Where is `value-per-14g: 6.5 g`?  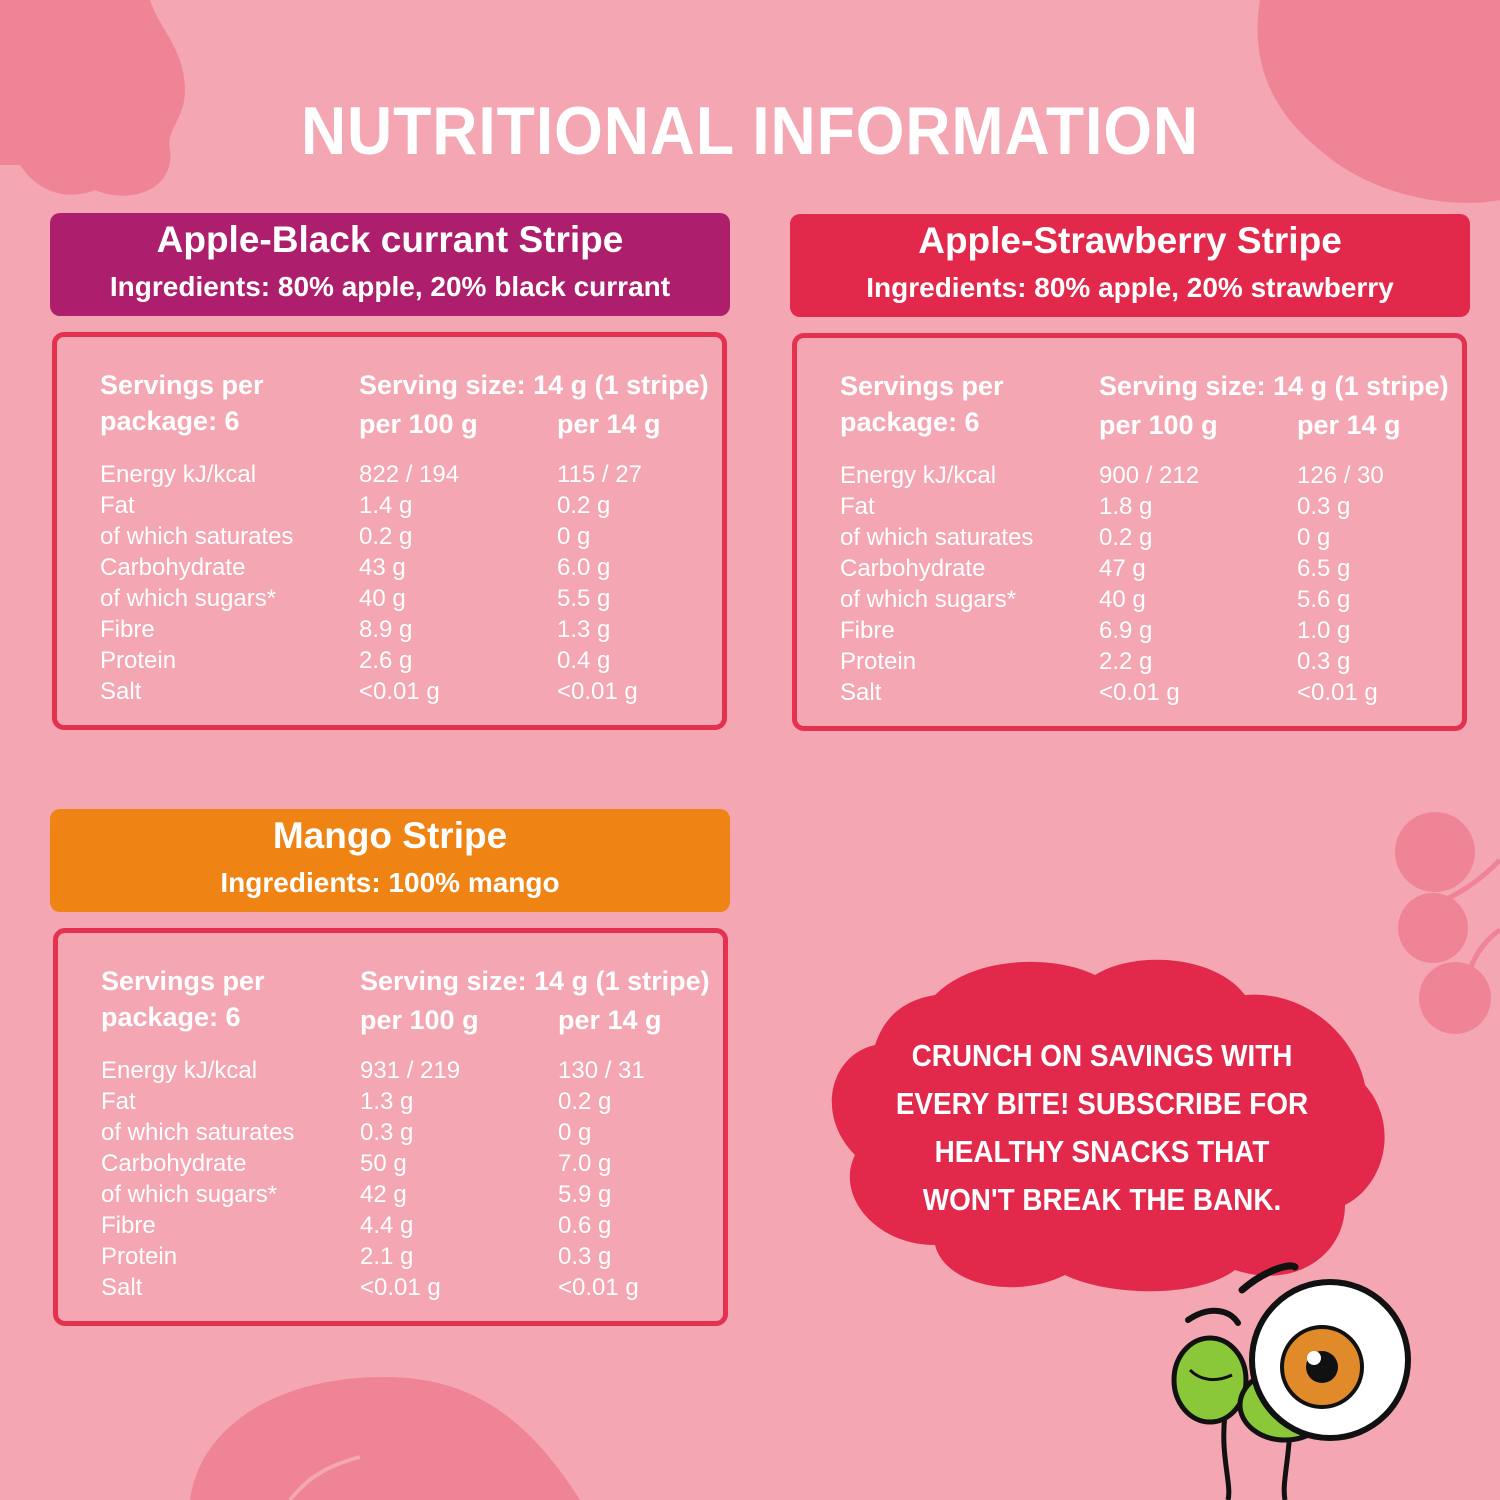 value-per-14g: 6.5 g is located at coordinates (1324, 568).